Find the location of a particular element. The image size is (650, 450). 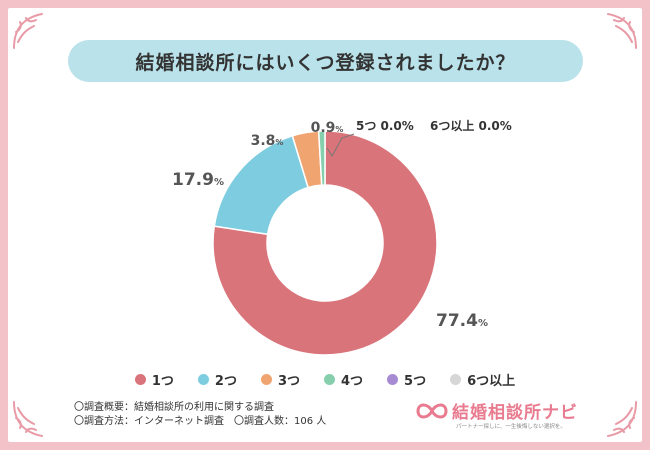

legend-item-2: 2つ is located at coordinates (217, 379).